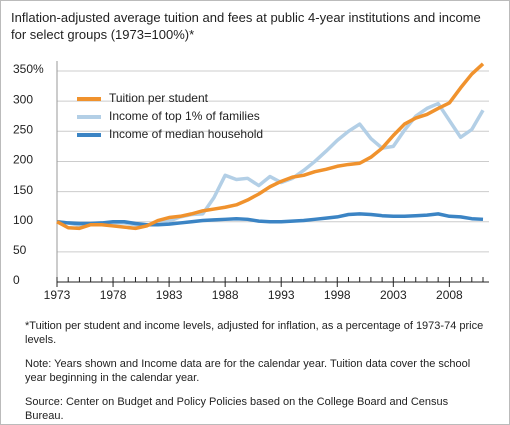 This screenshot has height=425, width=510. Describe the element at coordinates (184, 116) in the screenshot. I see `legend-label: Income of top 1% of families` at that location.